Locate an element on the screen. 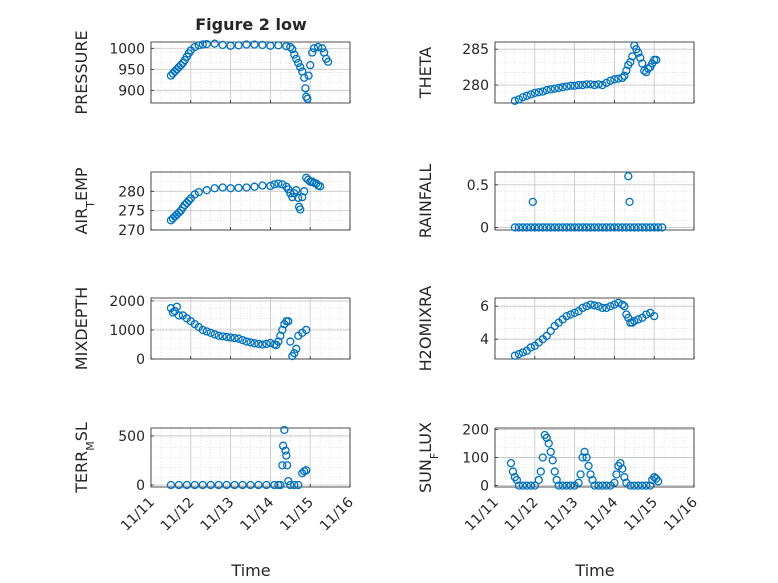 The width and height of the screenshot is (778, 583). y-tick-label: 900 is located at coordinates (131, 91).